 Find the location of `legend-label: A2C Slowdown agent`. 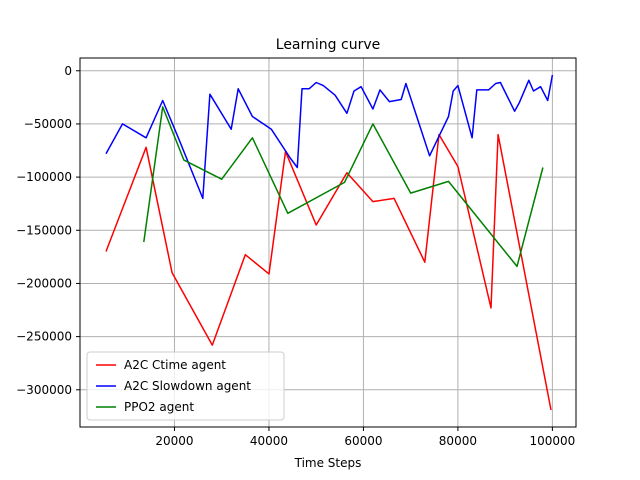

legend-label: A2C Slowdown agent is located at coordinates (187, 386).